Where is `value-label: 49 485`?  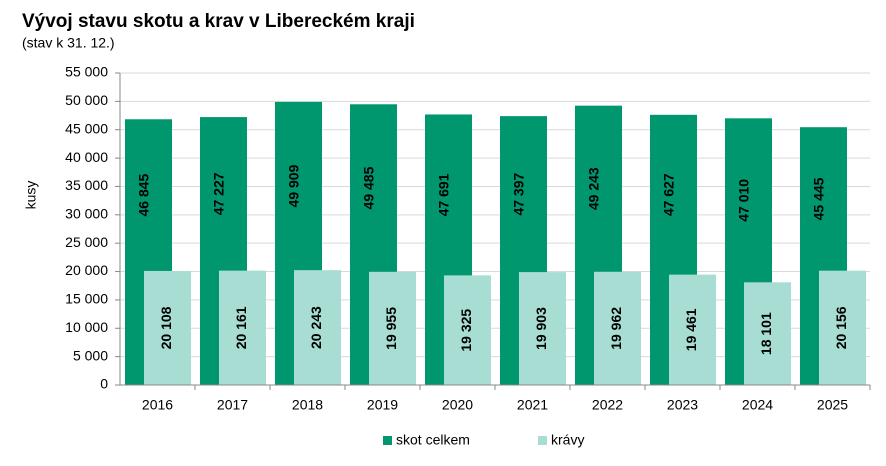
value-label: 49 485 is located at coordinates (369, 187).